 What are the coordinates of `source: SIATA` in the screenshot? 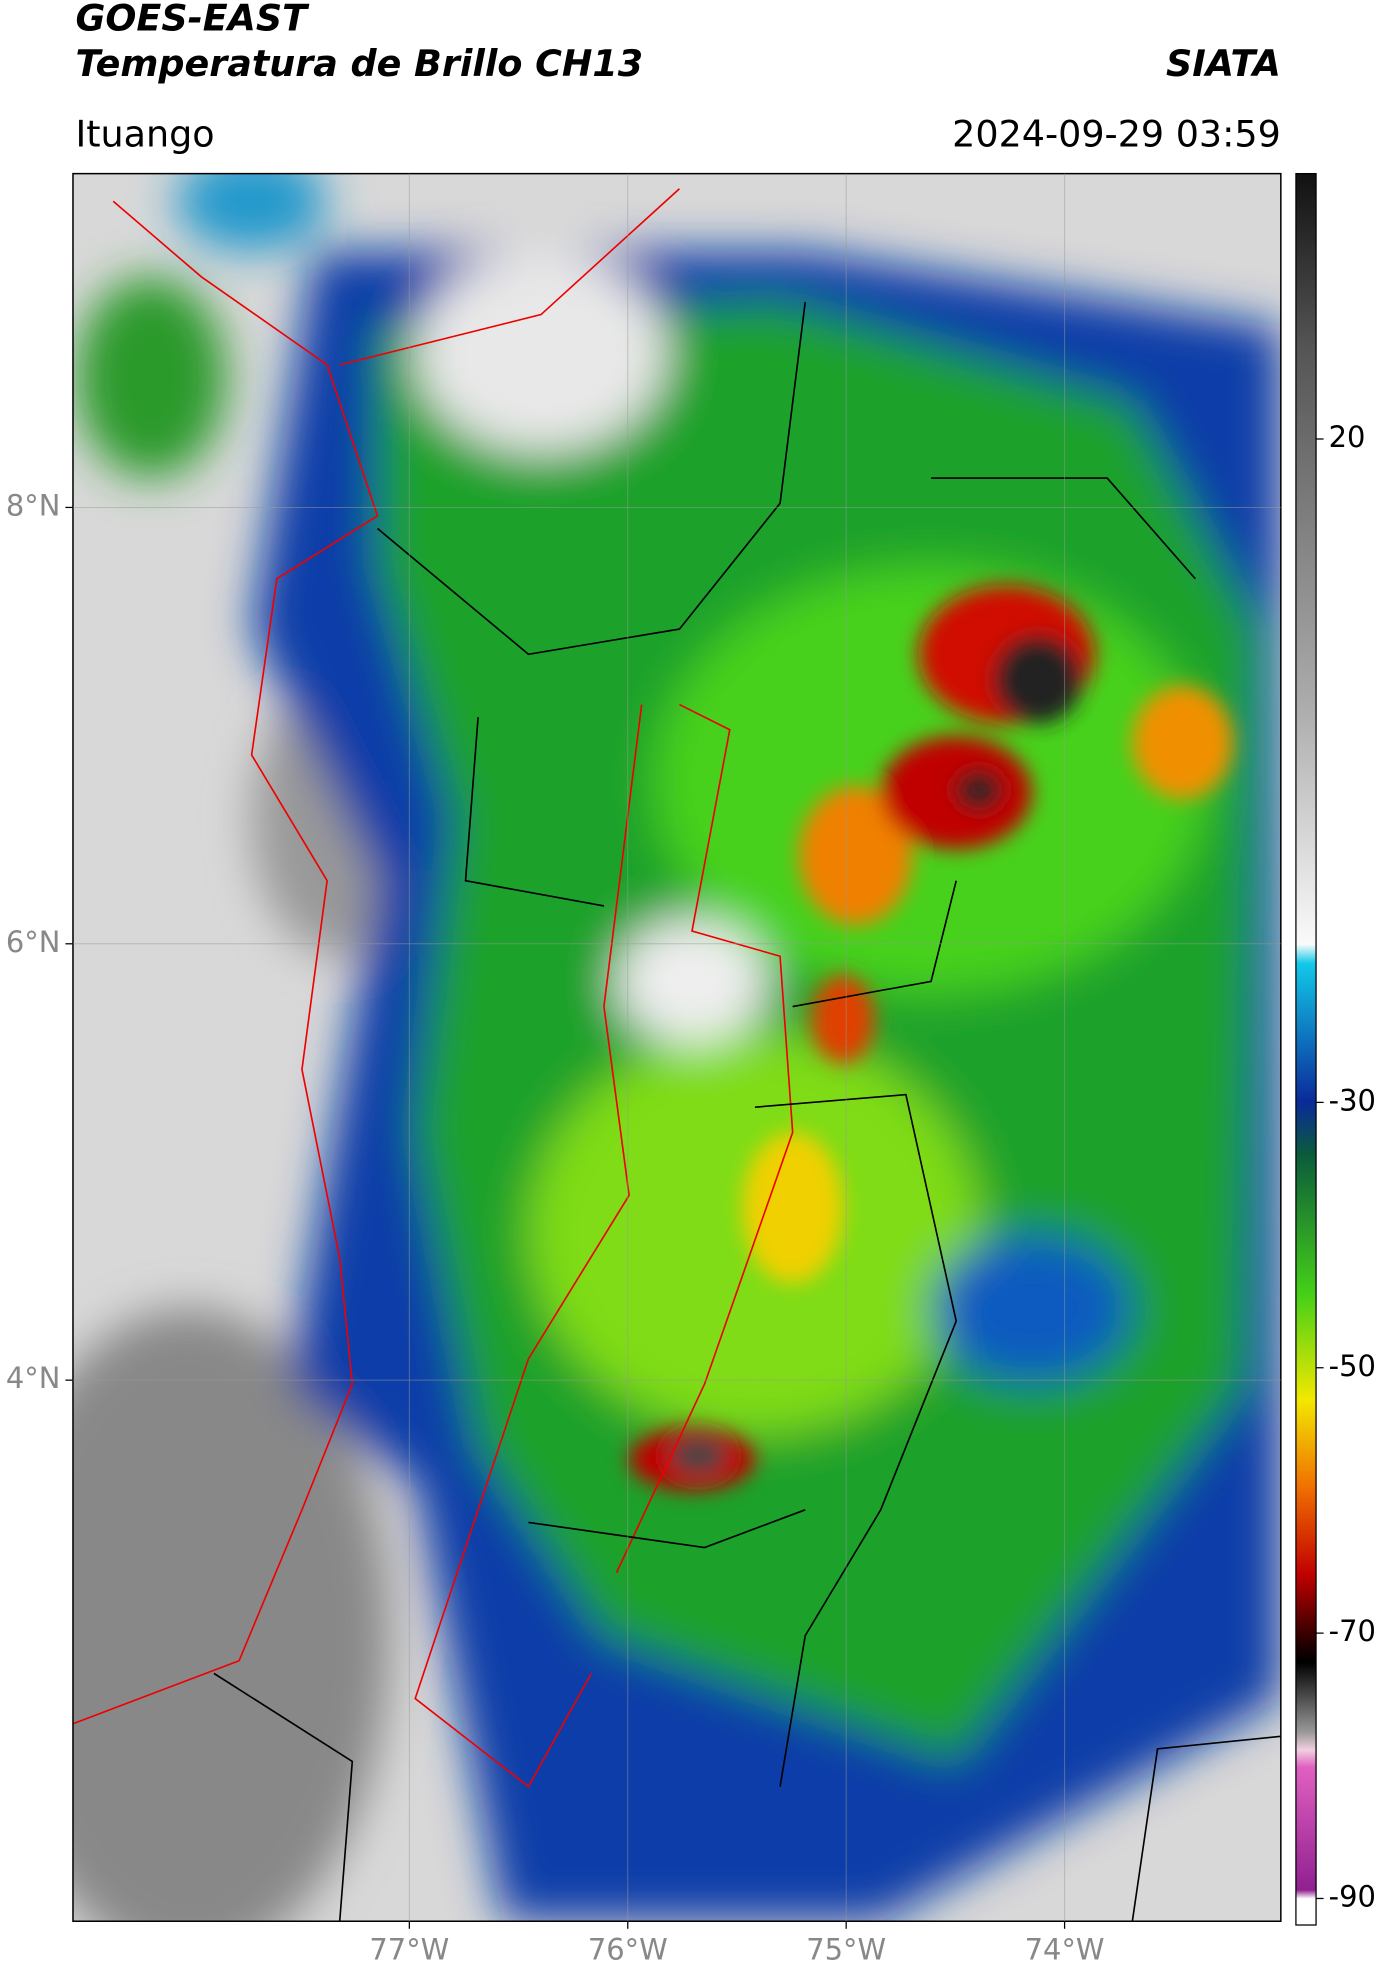 It's located at (1223, 63).